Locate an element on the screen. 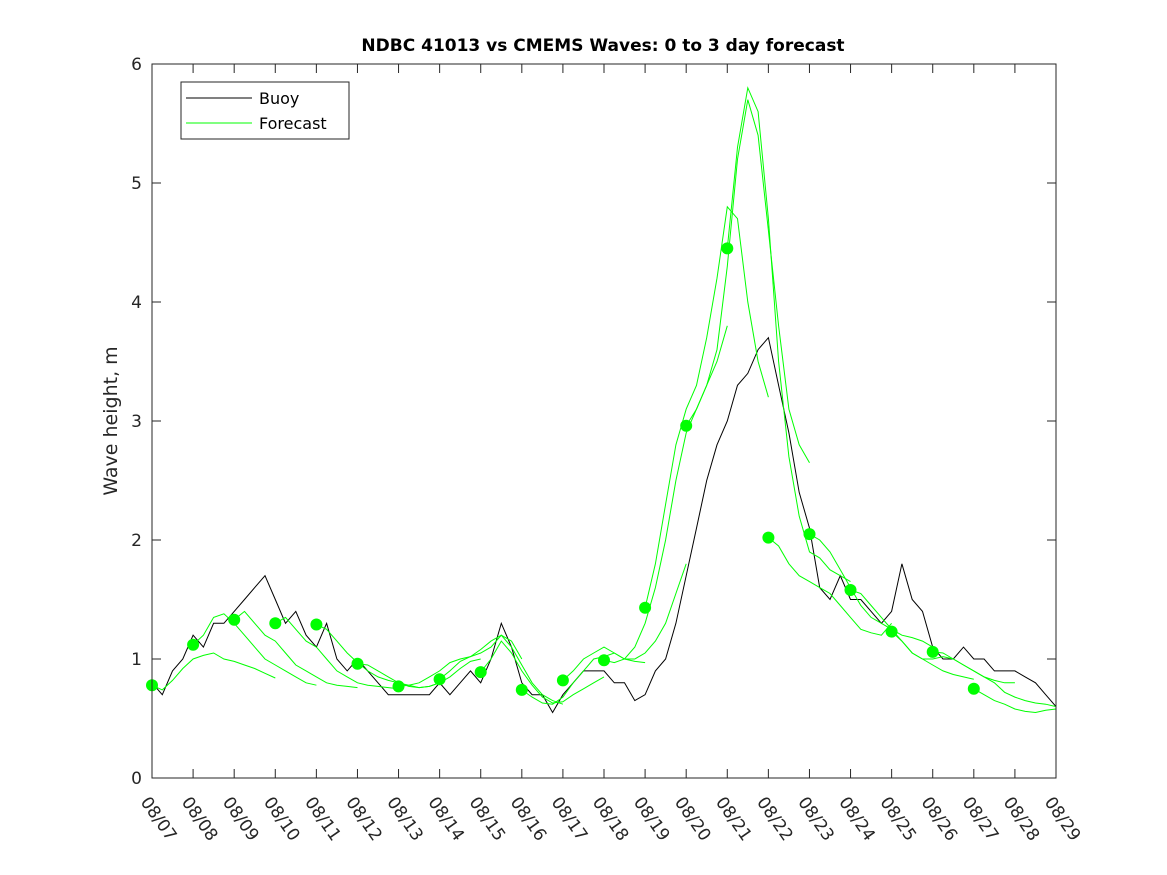 The width and height of the screenshot is (1167, 875). legend-box is located at coordinates (265, 110).